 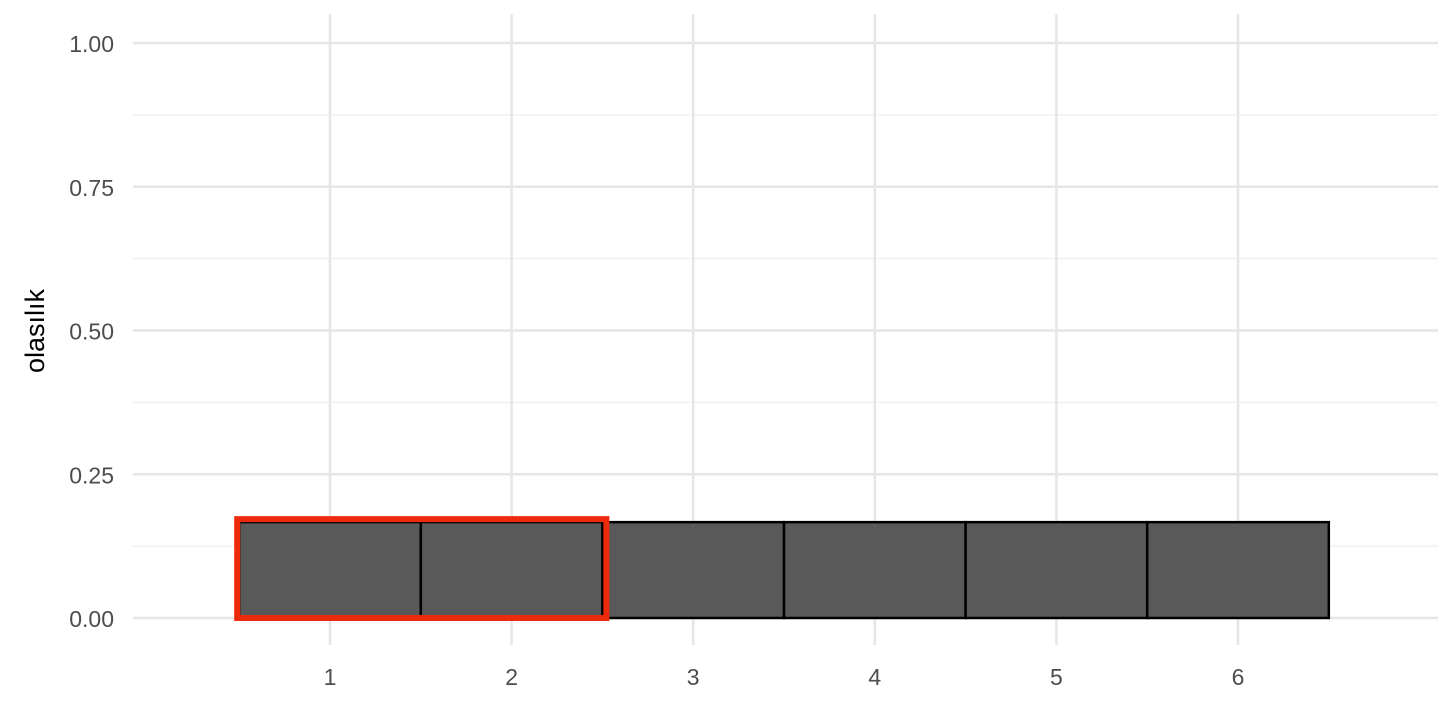 What do you see at coordinates (693, 677) in the screenshot?
I see `x-tick-label: 3` at bounding box center [693, 677].